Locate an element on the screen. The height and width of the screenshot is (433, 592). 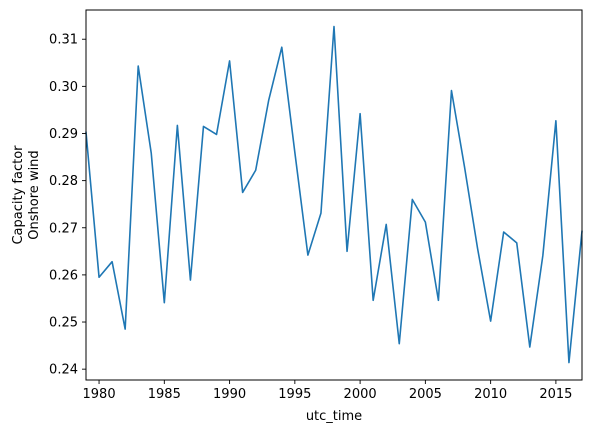
x-tick-label: 2000 is located at coordinates (360, 394).